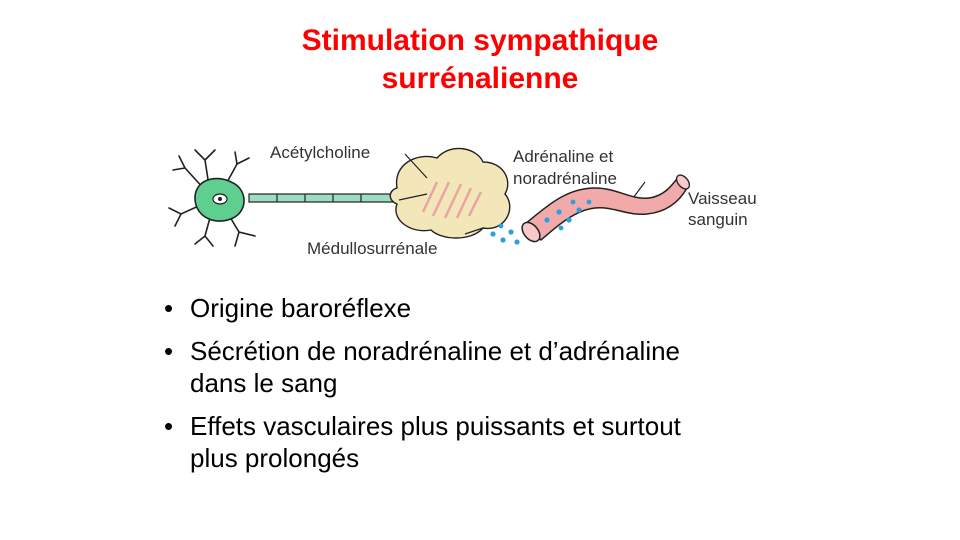 The width and height of the screenshot is (960, 540). I want to click on acetylcholine-leader, so click(416, 166).